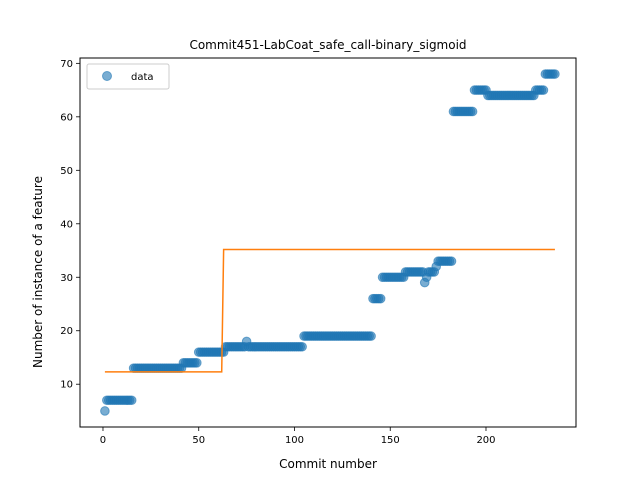  What do you see at coordinates (38, 272) in the screenshot?
I see `y-axis-label: Number of instance of a feature` at bounding box center [38, 272].